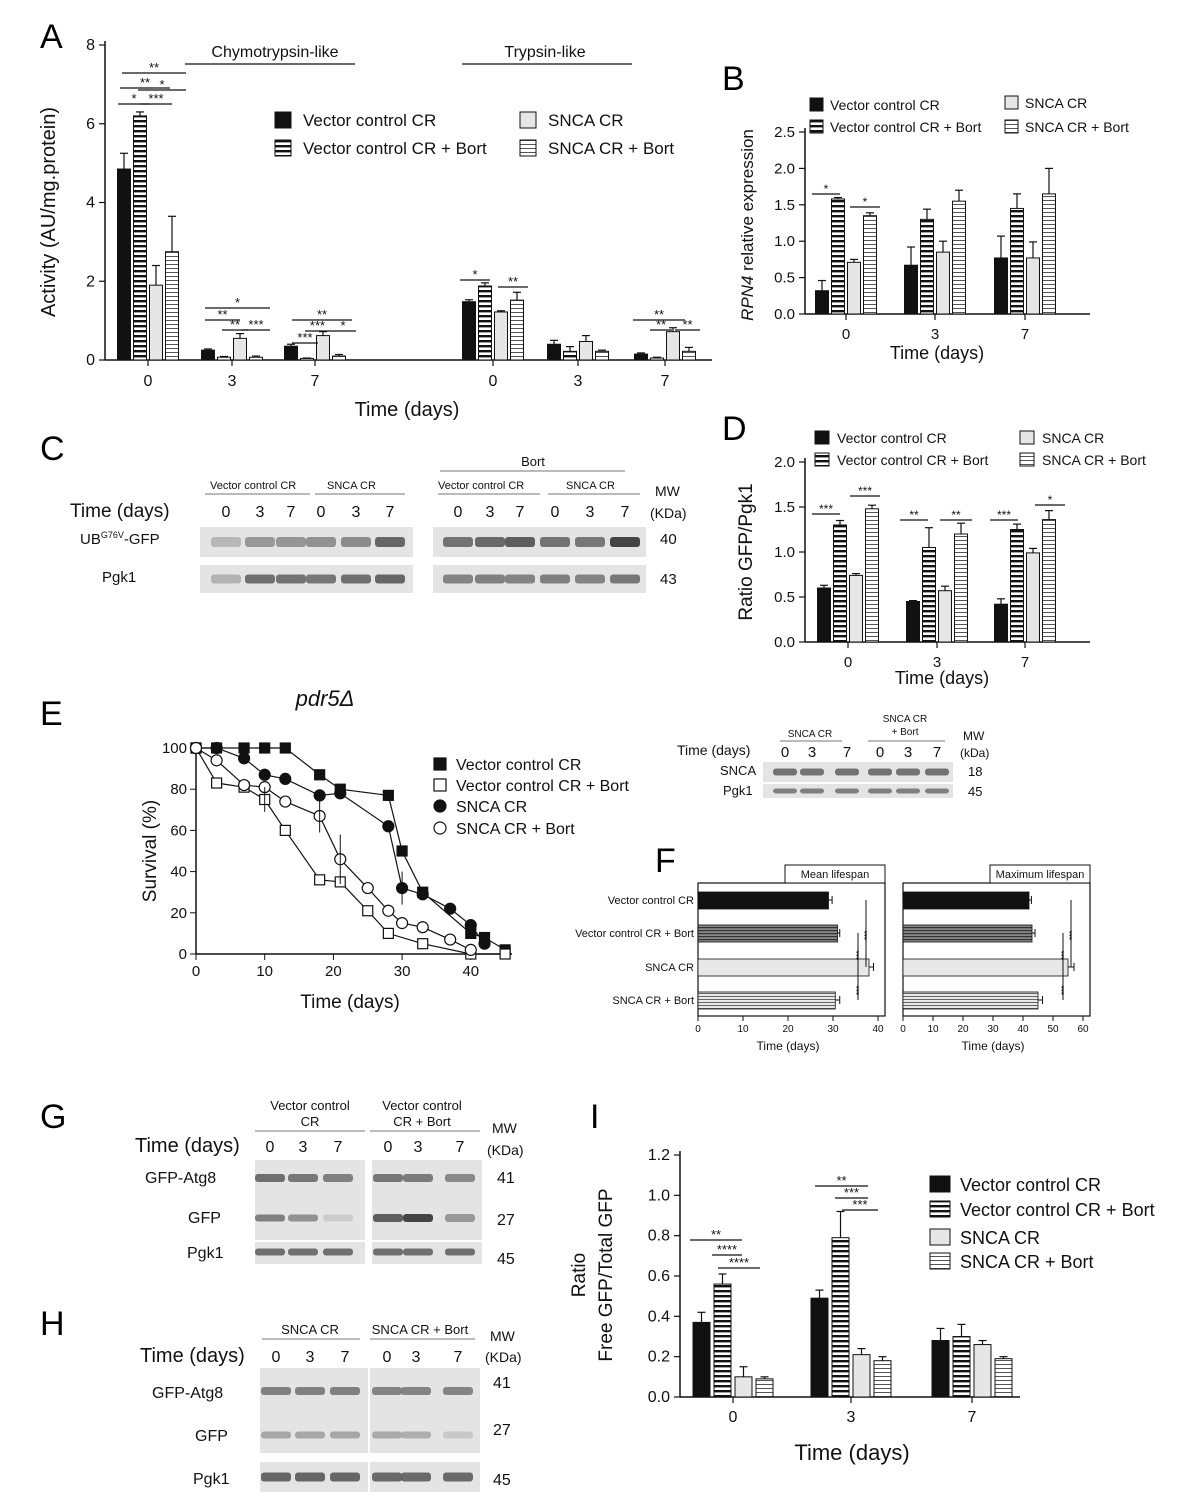 The height and width of the screenshot is (1505, 1200). I want to click on panel-e-x-axis-label: Time (days), so click(350, 1002).